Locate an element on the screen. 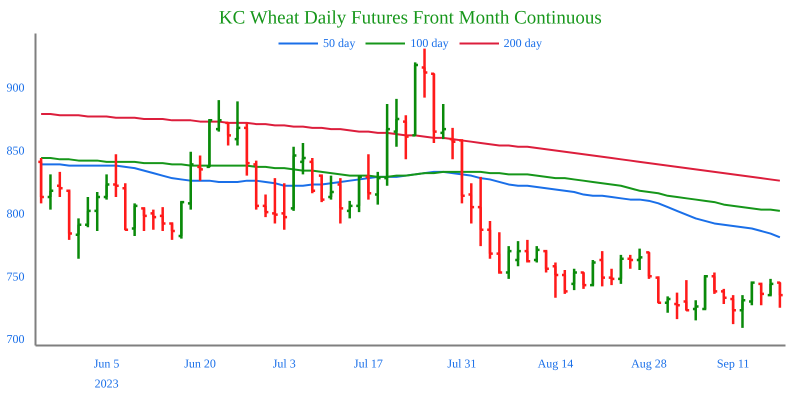  x-tick-label: Jun 5 is located at coordinates (107, 363).